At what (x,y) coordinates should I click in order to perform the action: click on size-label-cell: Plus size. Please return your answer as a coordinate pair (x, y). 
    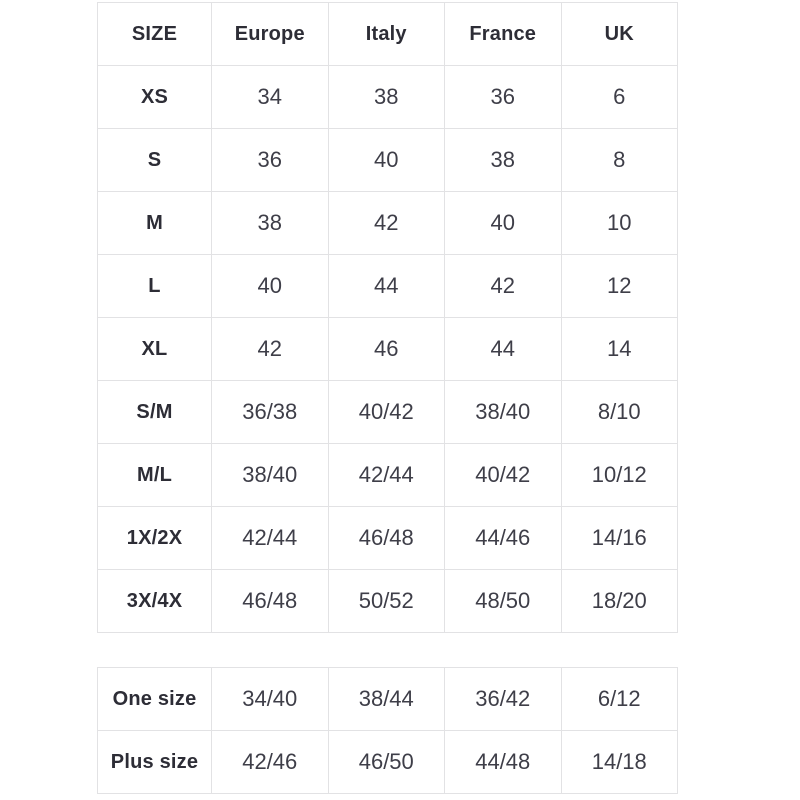
    Looking at the image, I should click on (154, 762).